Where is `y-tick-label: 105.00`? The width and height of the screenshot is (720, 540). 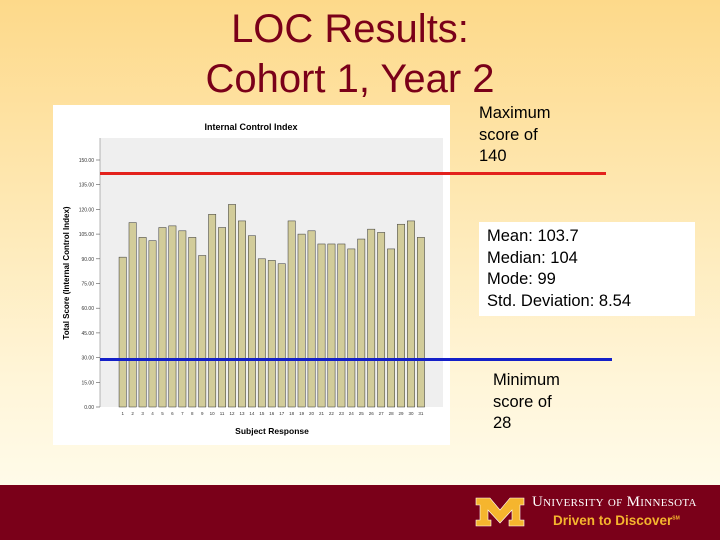 y-tick-label: 105.00 is located at coordinates (87, 235).